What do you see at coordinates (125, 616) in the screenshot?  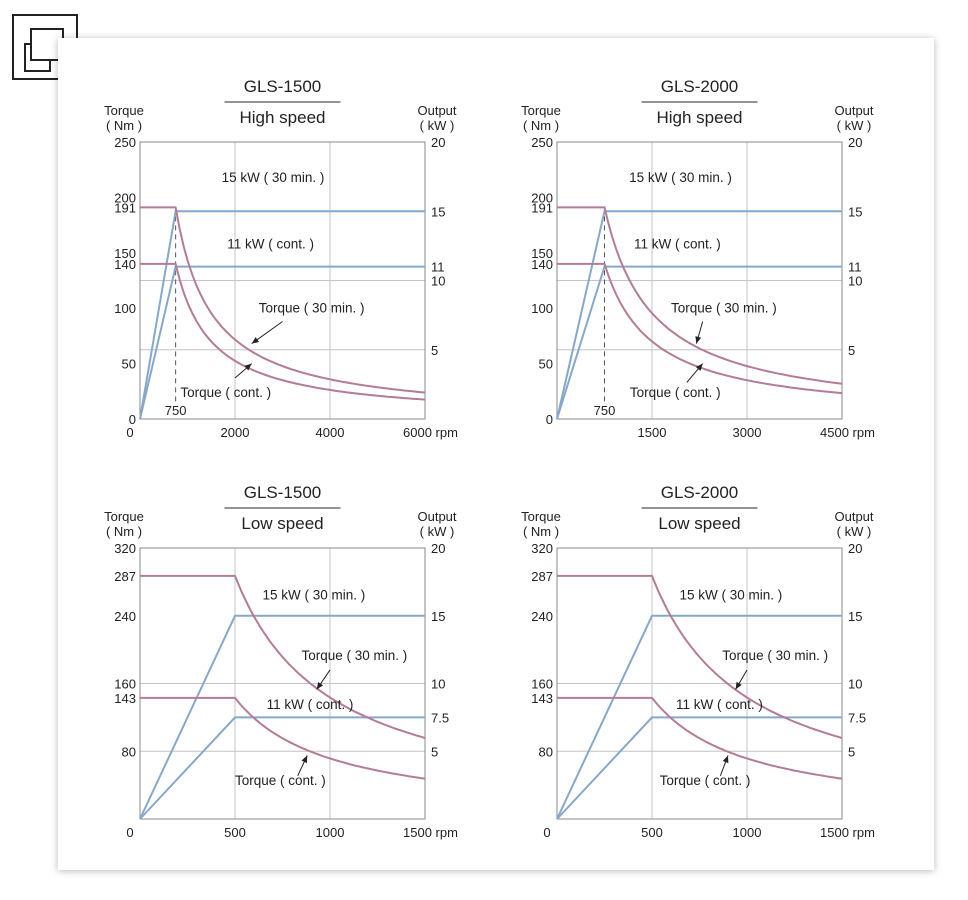 I see `left-tick-label: 240` at bounding box center [125, 616].